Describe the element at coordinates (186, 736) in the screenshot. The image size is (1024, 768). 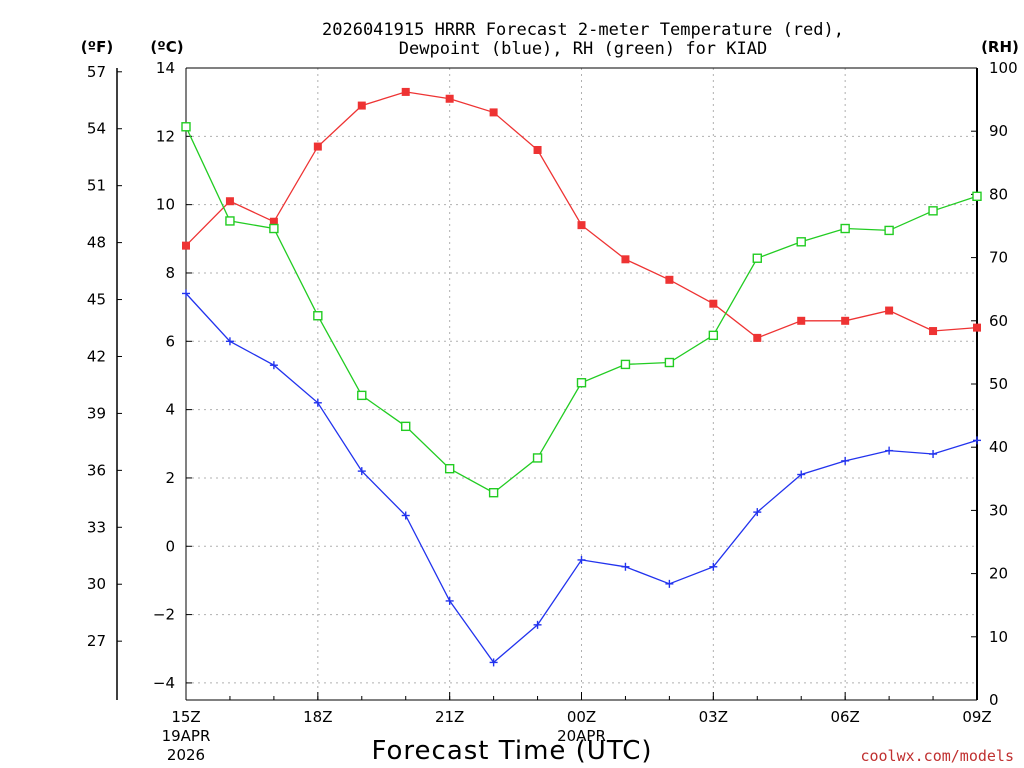
I see `x-tick-date: 19APR` at that location.